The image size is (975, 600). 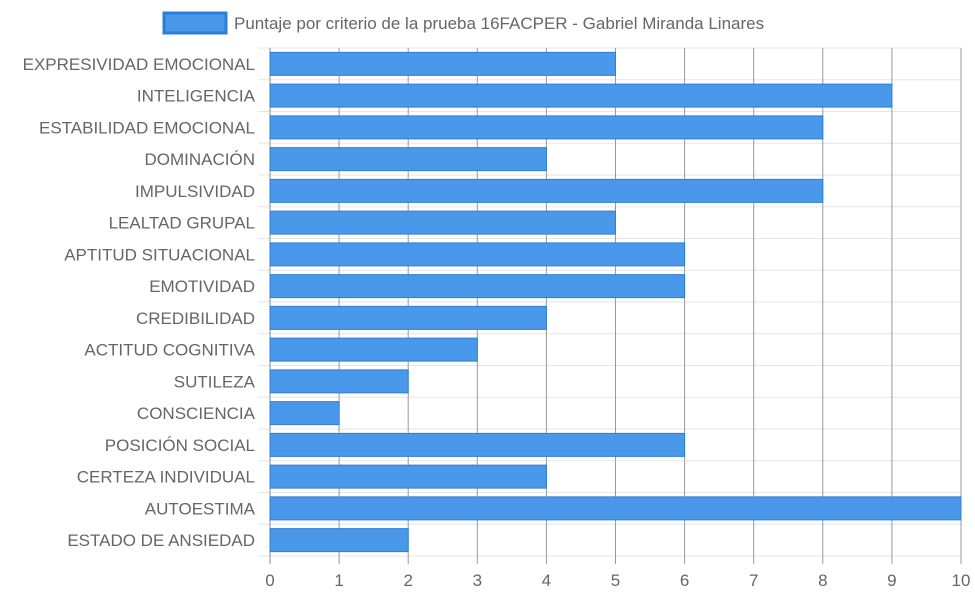 I want to click on y-tick-label: AUTOESTIMA, so click(x=200, y=508).